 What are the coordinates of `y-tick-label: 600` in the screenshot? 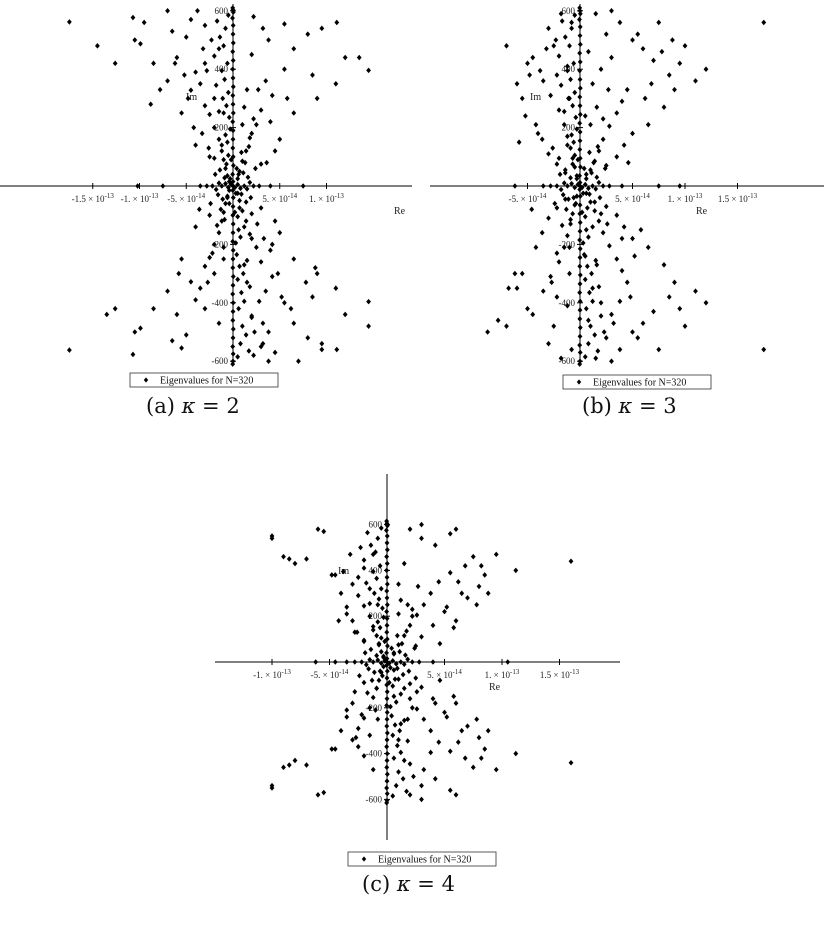 It's located at (222, 11).